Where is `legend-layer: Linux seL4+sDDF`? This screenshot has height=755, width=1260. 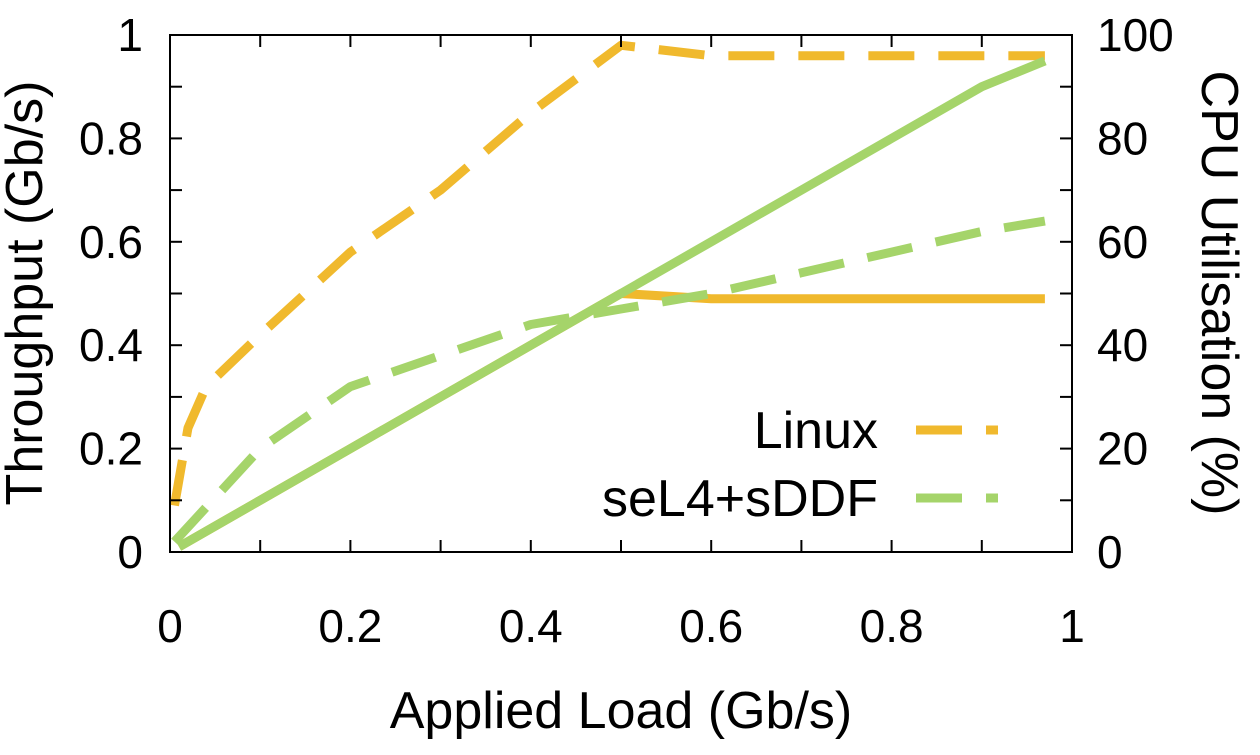 legend-layer: Linux seL4+sDDF is located at coordinates (800, 465).